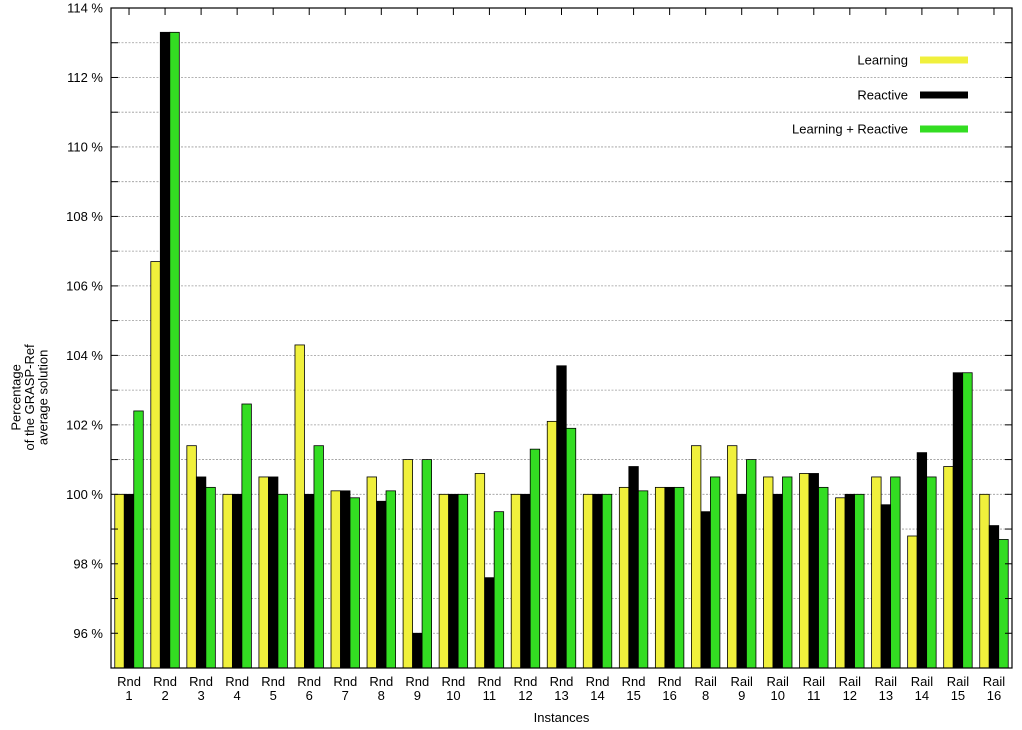 This screenshot has width=1022, height=730. I want to click on x-tick-label: Rnd 12, so click(526, 688).